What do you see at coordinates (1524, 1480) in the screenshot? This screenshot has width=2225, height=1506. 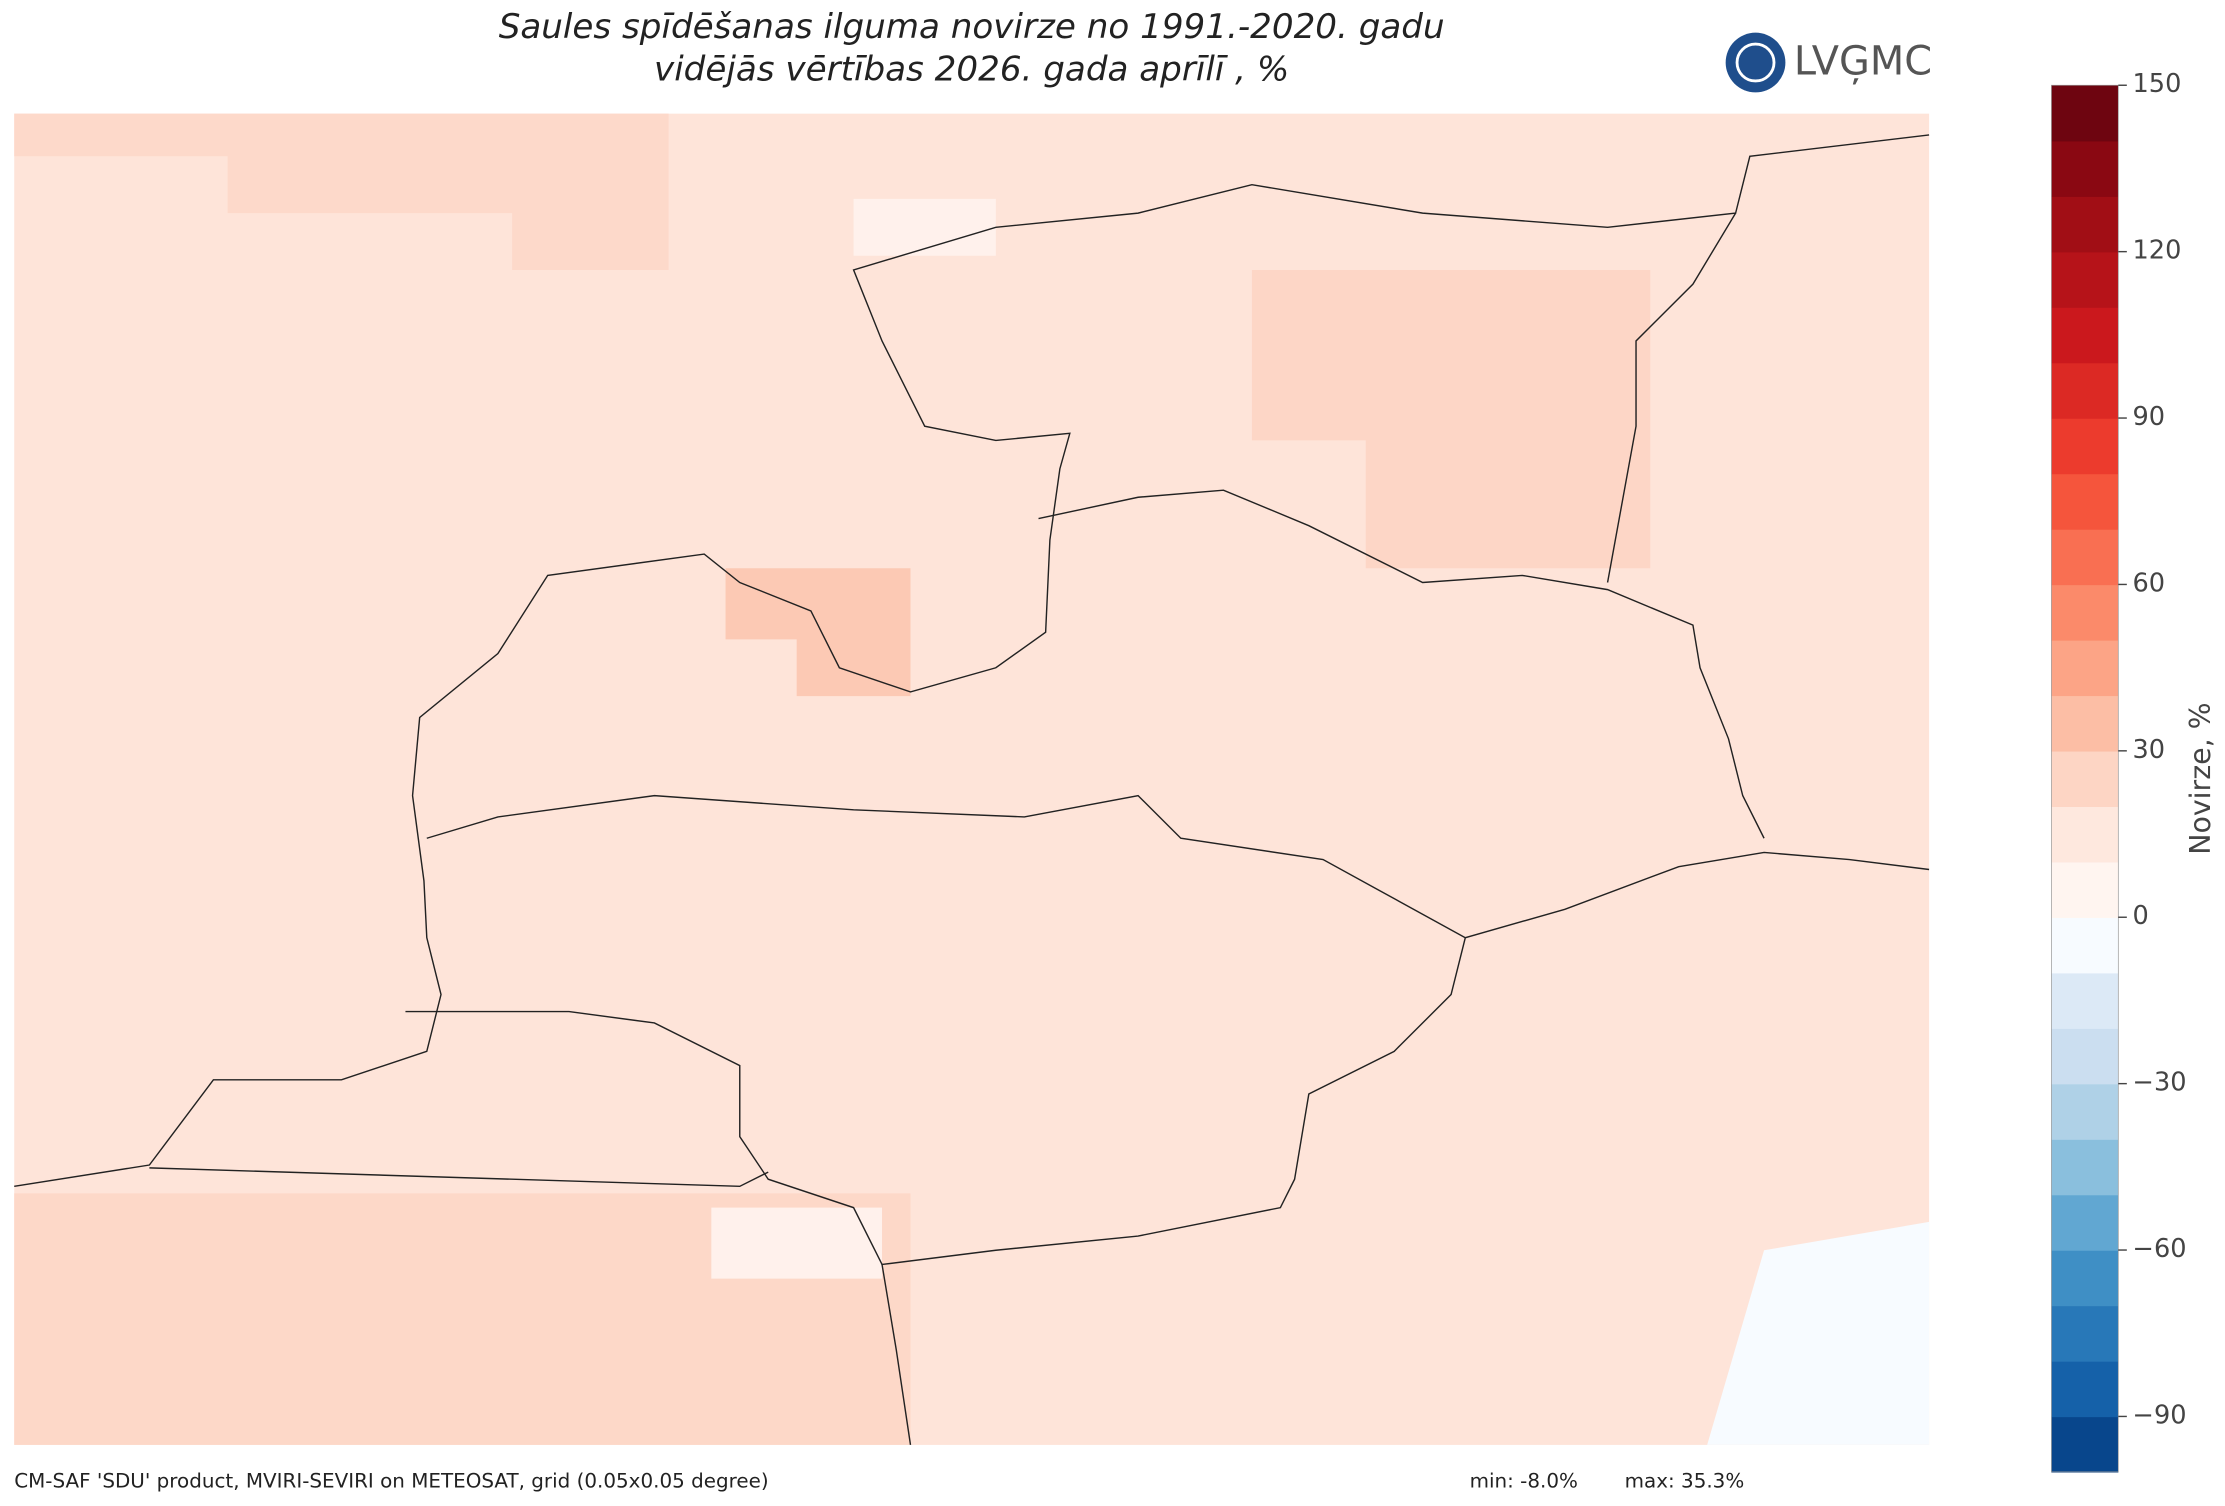 I see `footer-min: min: -8.0%` at bounding box center [1524, 1480].